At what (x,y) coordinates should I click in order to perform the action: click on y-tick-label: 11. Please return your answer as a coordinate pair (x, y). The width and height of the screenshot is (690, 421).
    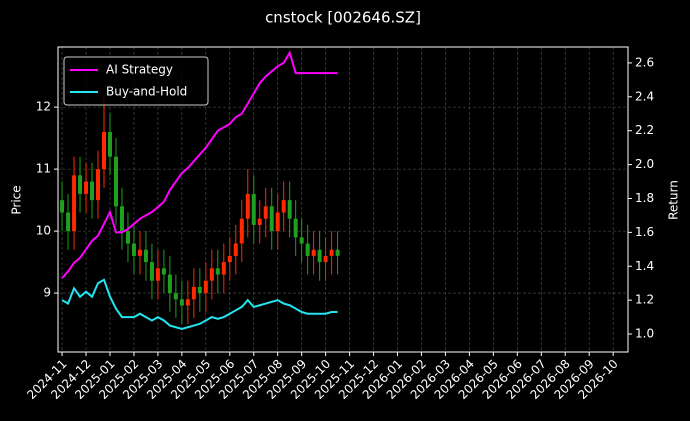
    Looking at the image, I should click on (43, 169).